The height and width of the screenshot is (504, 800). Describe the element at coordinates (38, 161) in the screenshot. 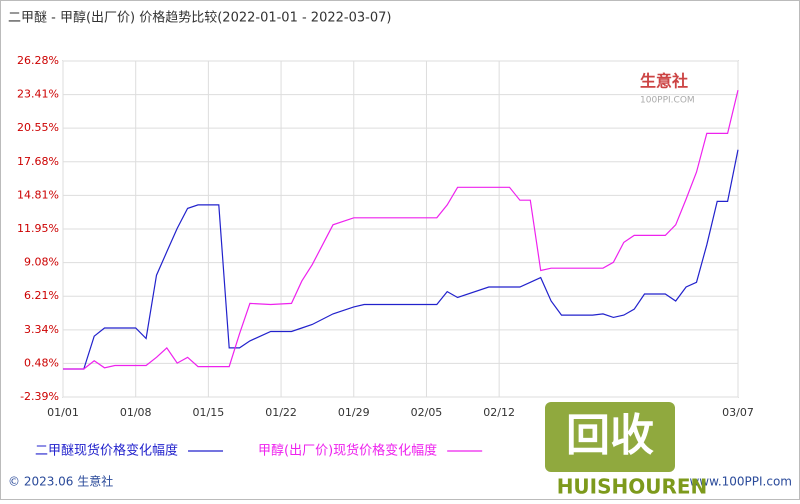

I see `y-tick-label: 17.68%` at that location.